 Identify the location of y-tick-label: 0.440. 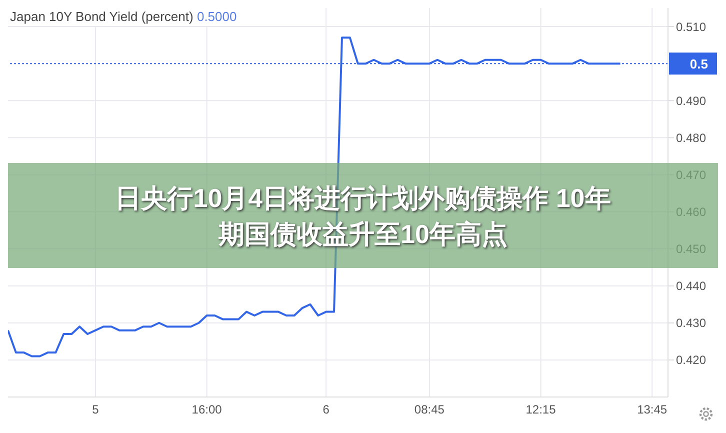
(691, 286).